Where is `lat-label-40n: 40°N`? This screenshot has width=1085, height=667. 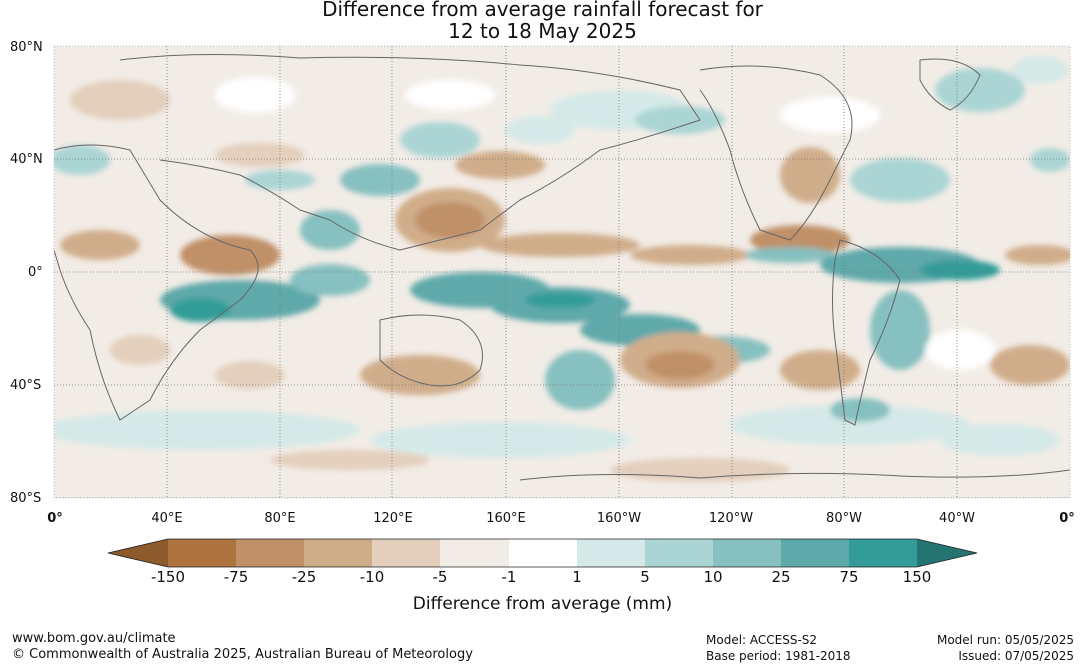 lat-label-40n: 40°N is located at coordinates (26, 159).